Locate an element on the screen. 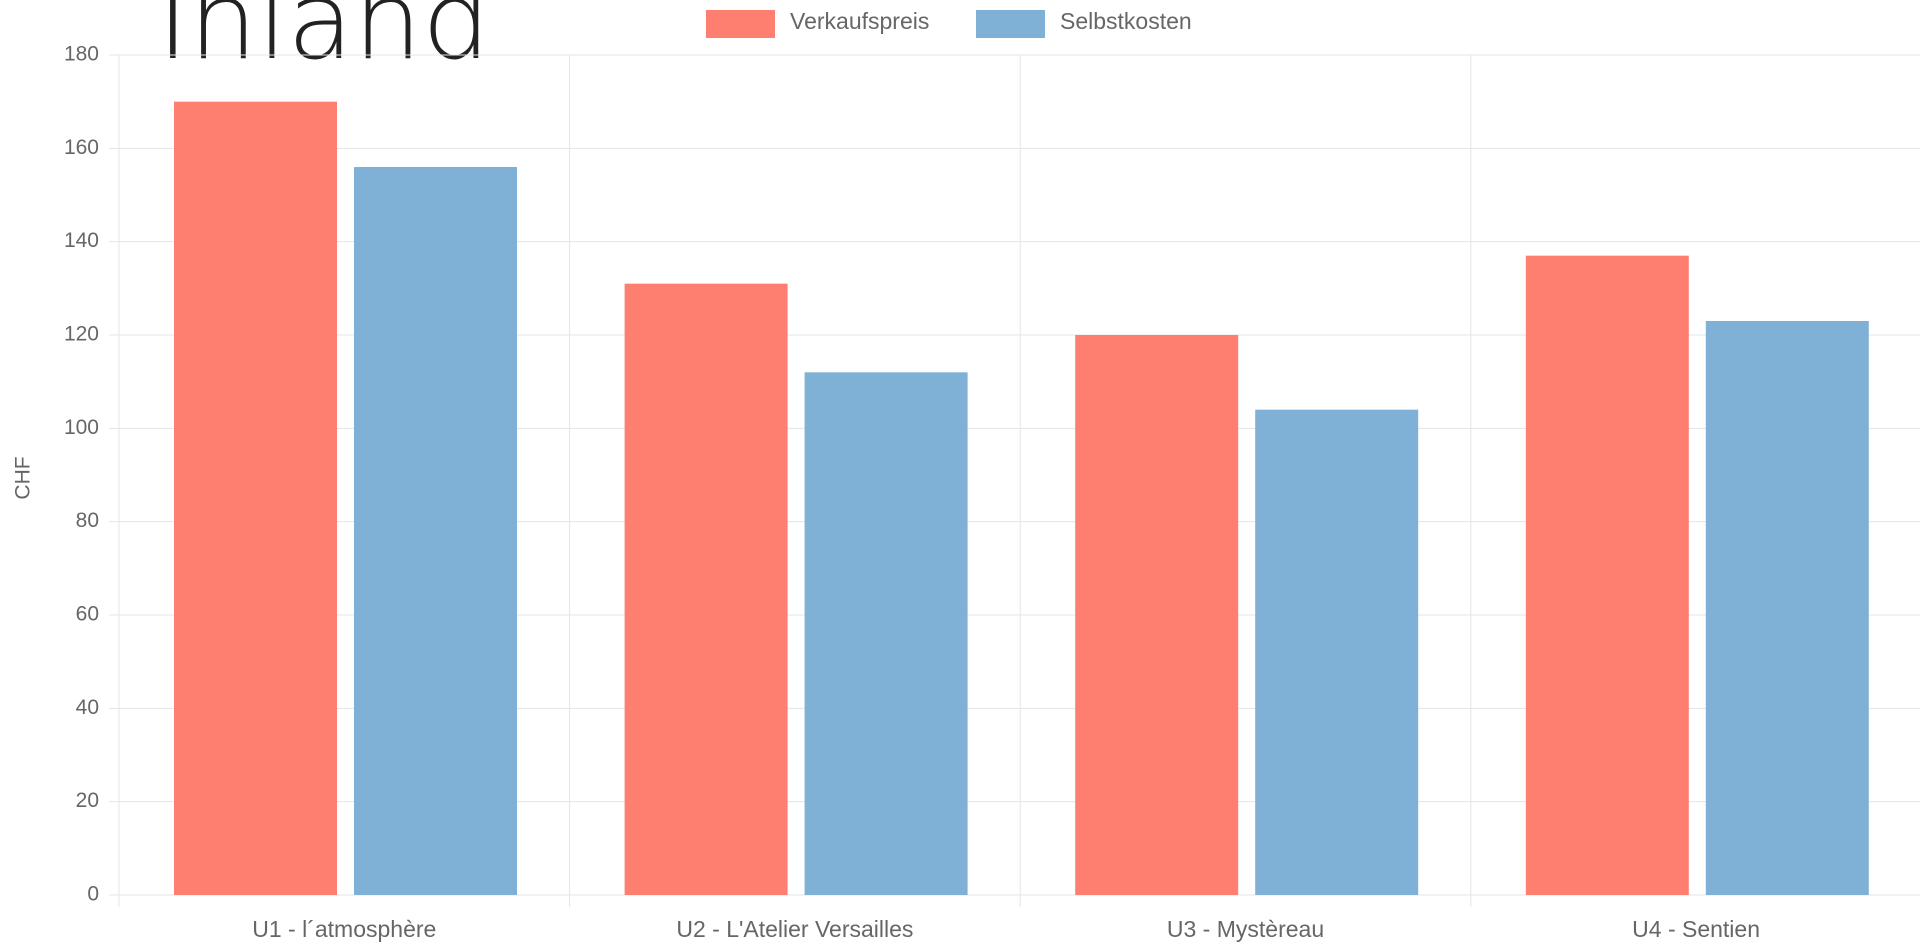 This screenshot has height=945, width=1920. x-tick-label: U1 - l´atmosphère is located at coordinates (344, 929).